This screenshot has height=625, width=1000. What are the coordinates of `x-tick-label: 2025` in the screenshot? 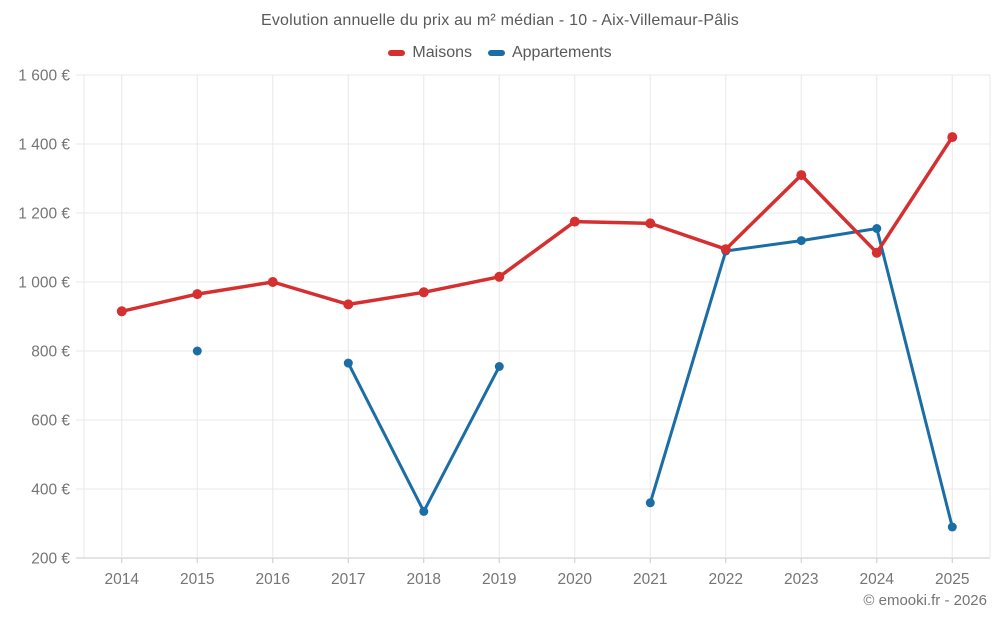 It's located at (952, 579).